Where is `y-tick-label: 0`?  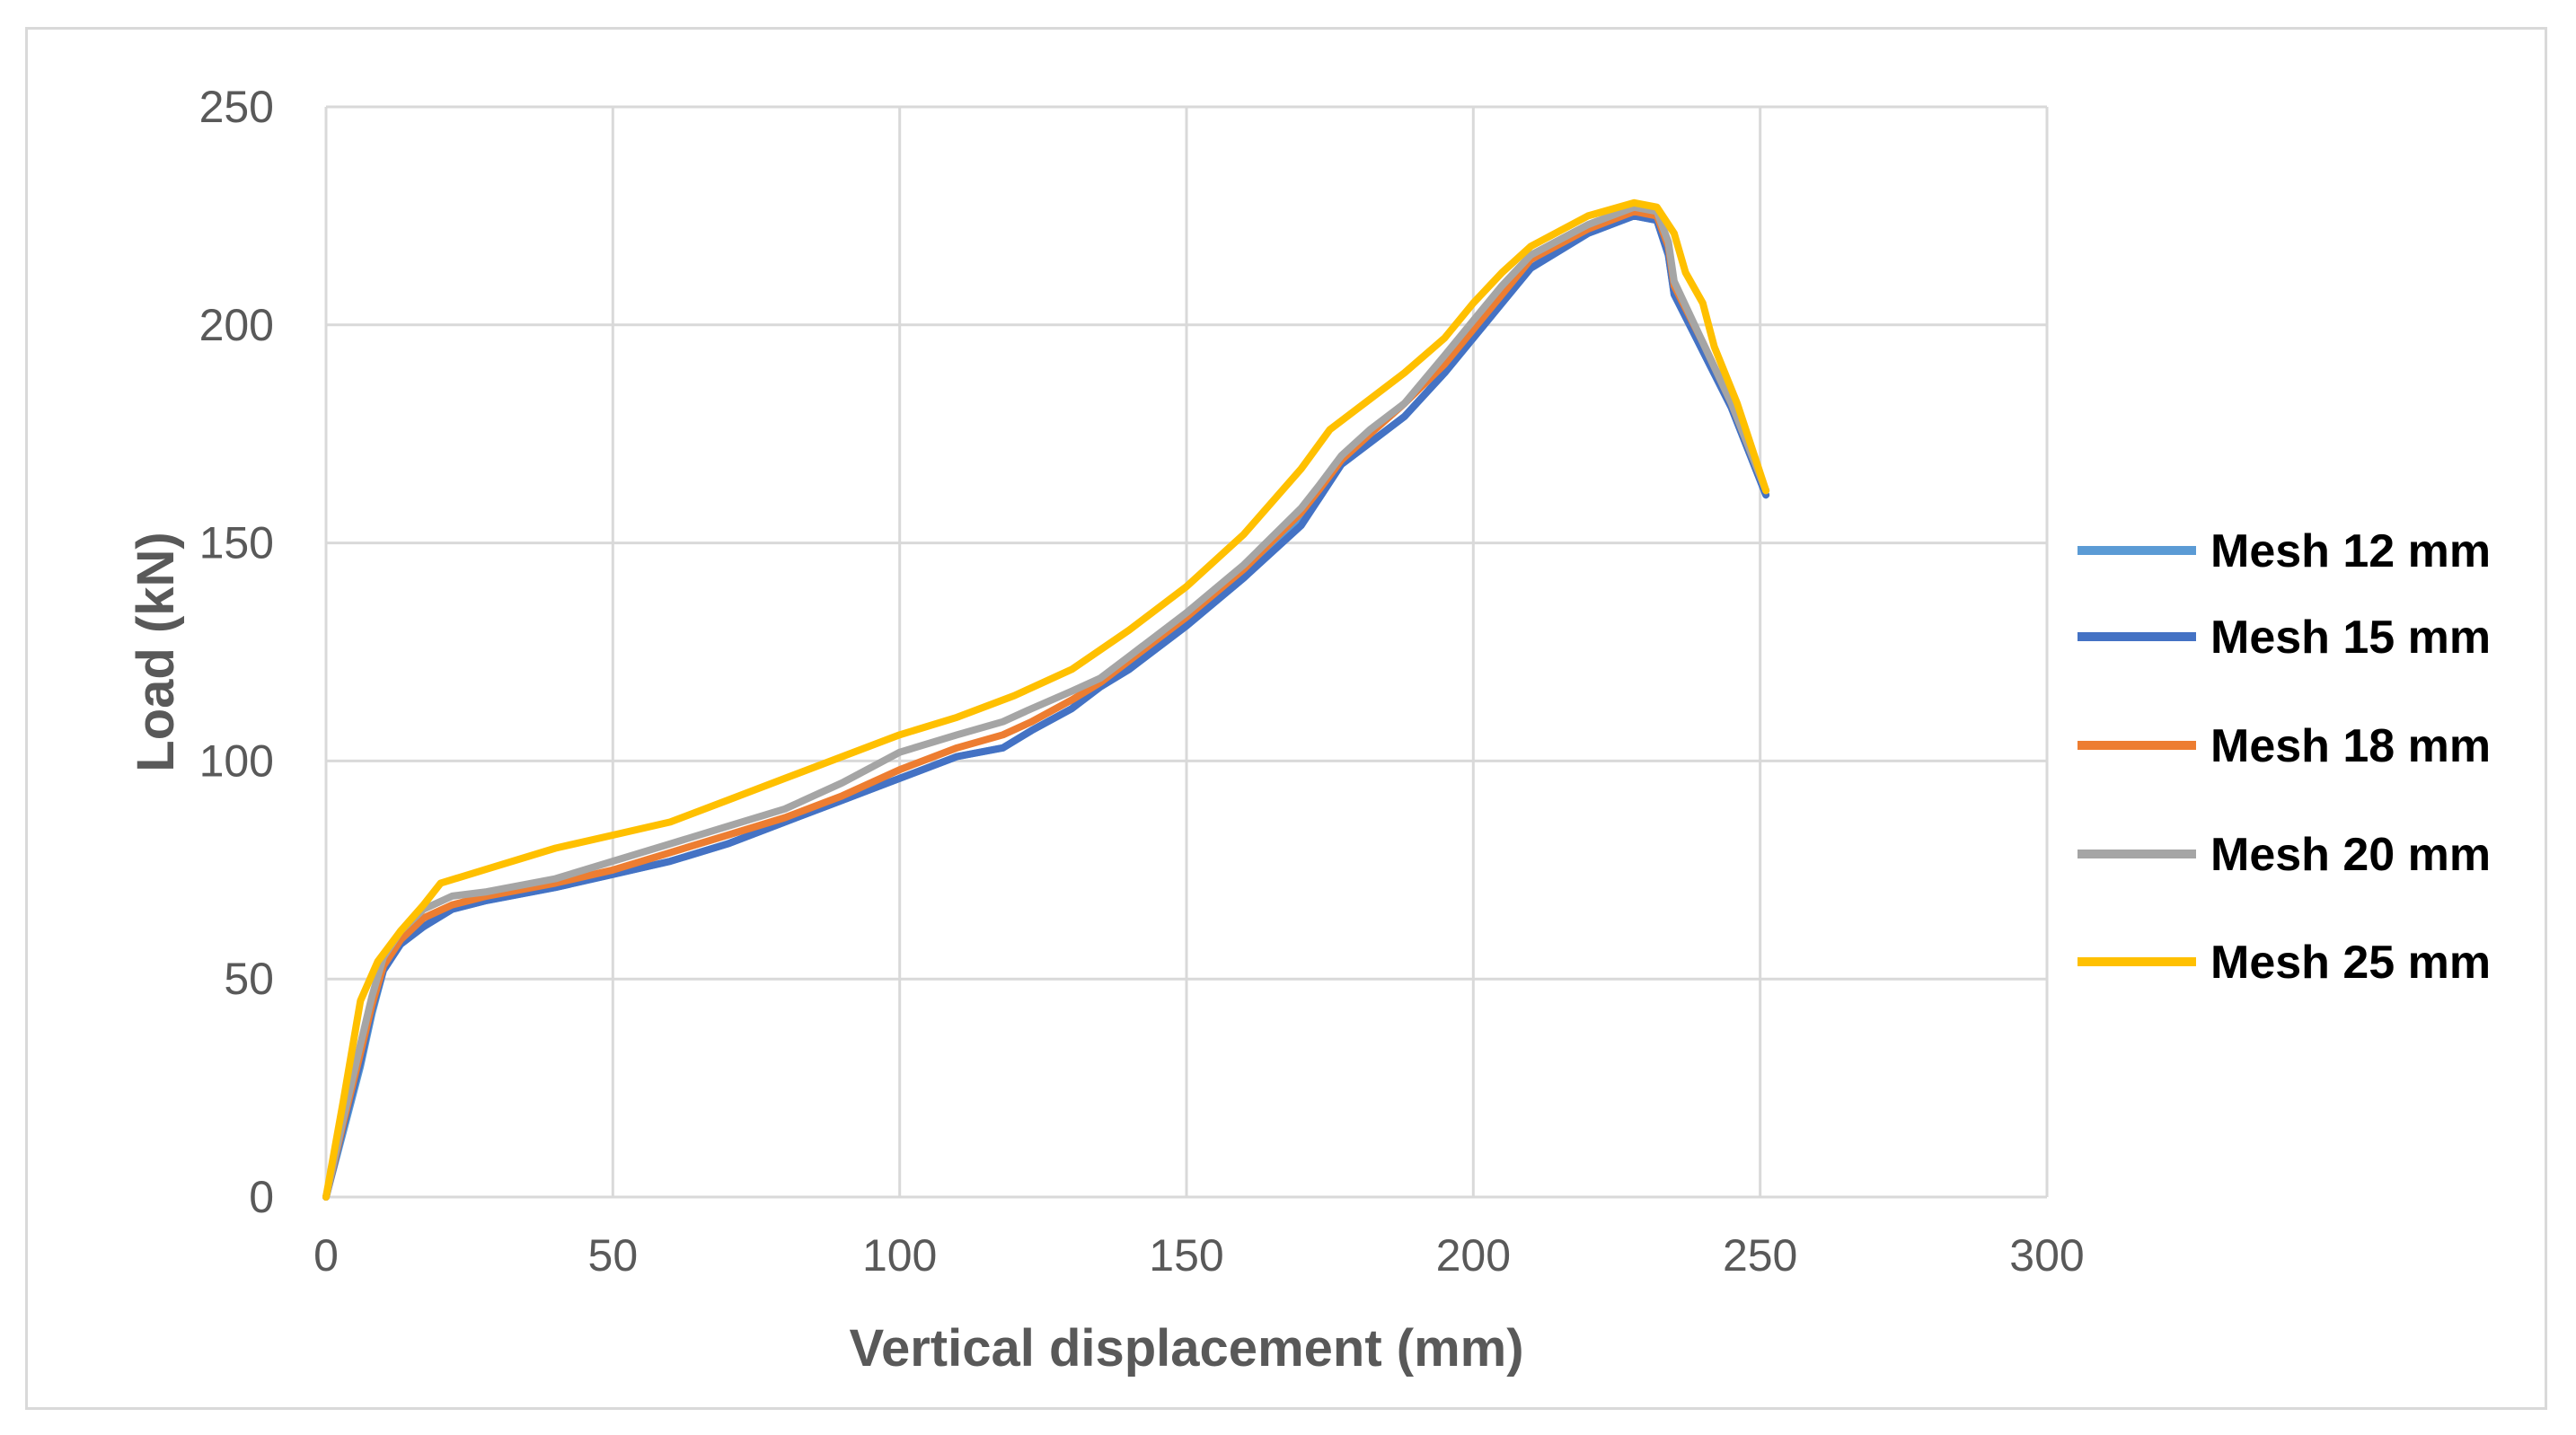
y-tick-label: 0 is located at coordinates (261, 1197).